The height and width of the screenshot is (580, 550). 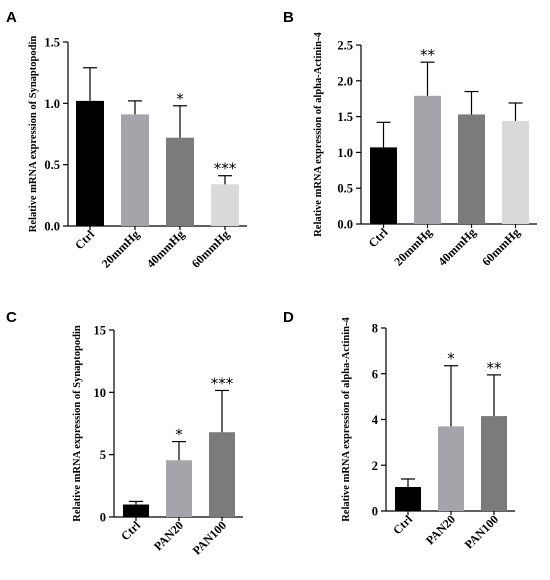 I want to click on y-tick-label: 15, so click(x=100, y=331).